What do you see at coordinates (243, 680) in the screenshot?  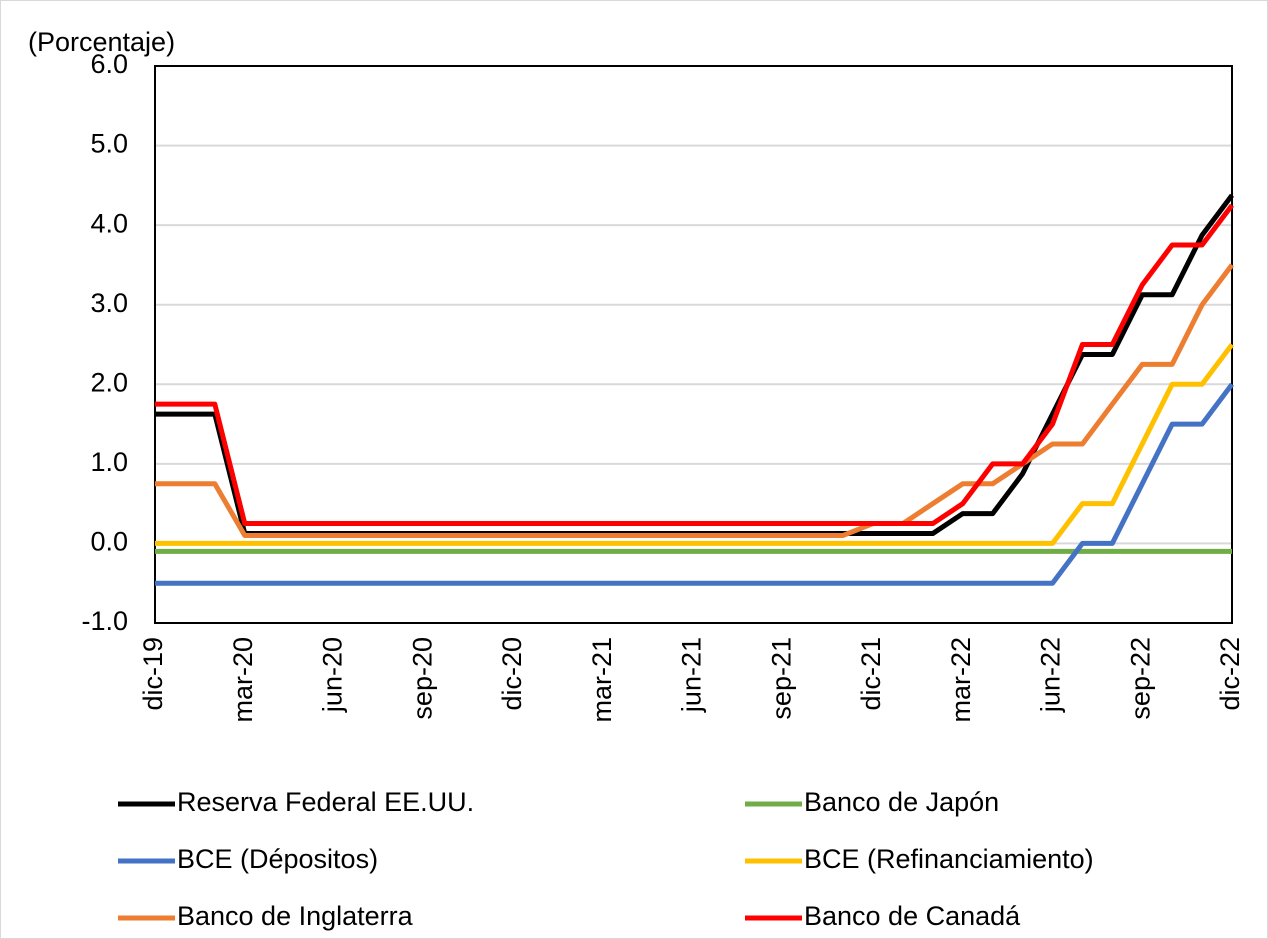 I see `x-tick-label: mar-20` at bounding box center [243, 680].